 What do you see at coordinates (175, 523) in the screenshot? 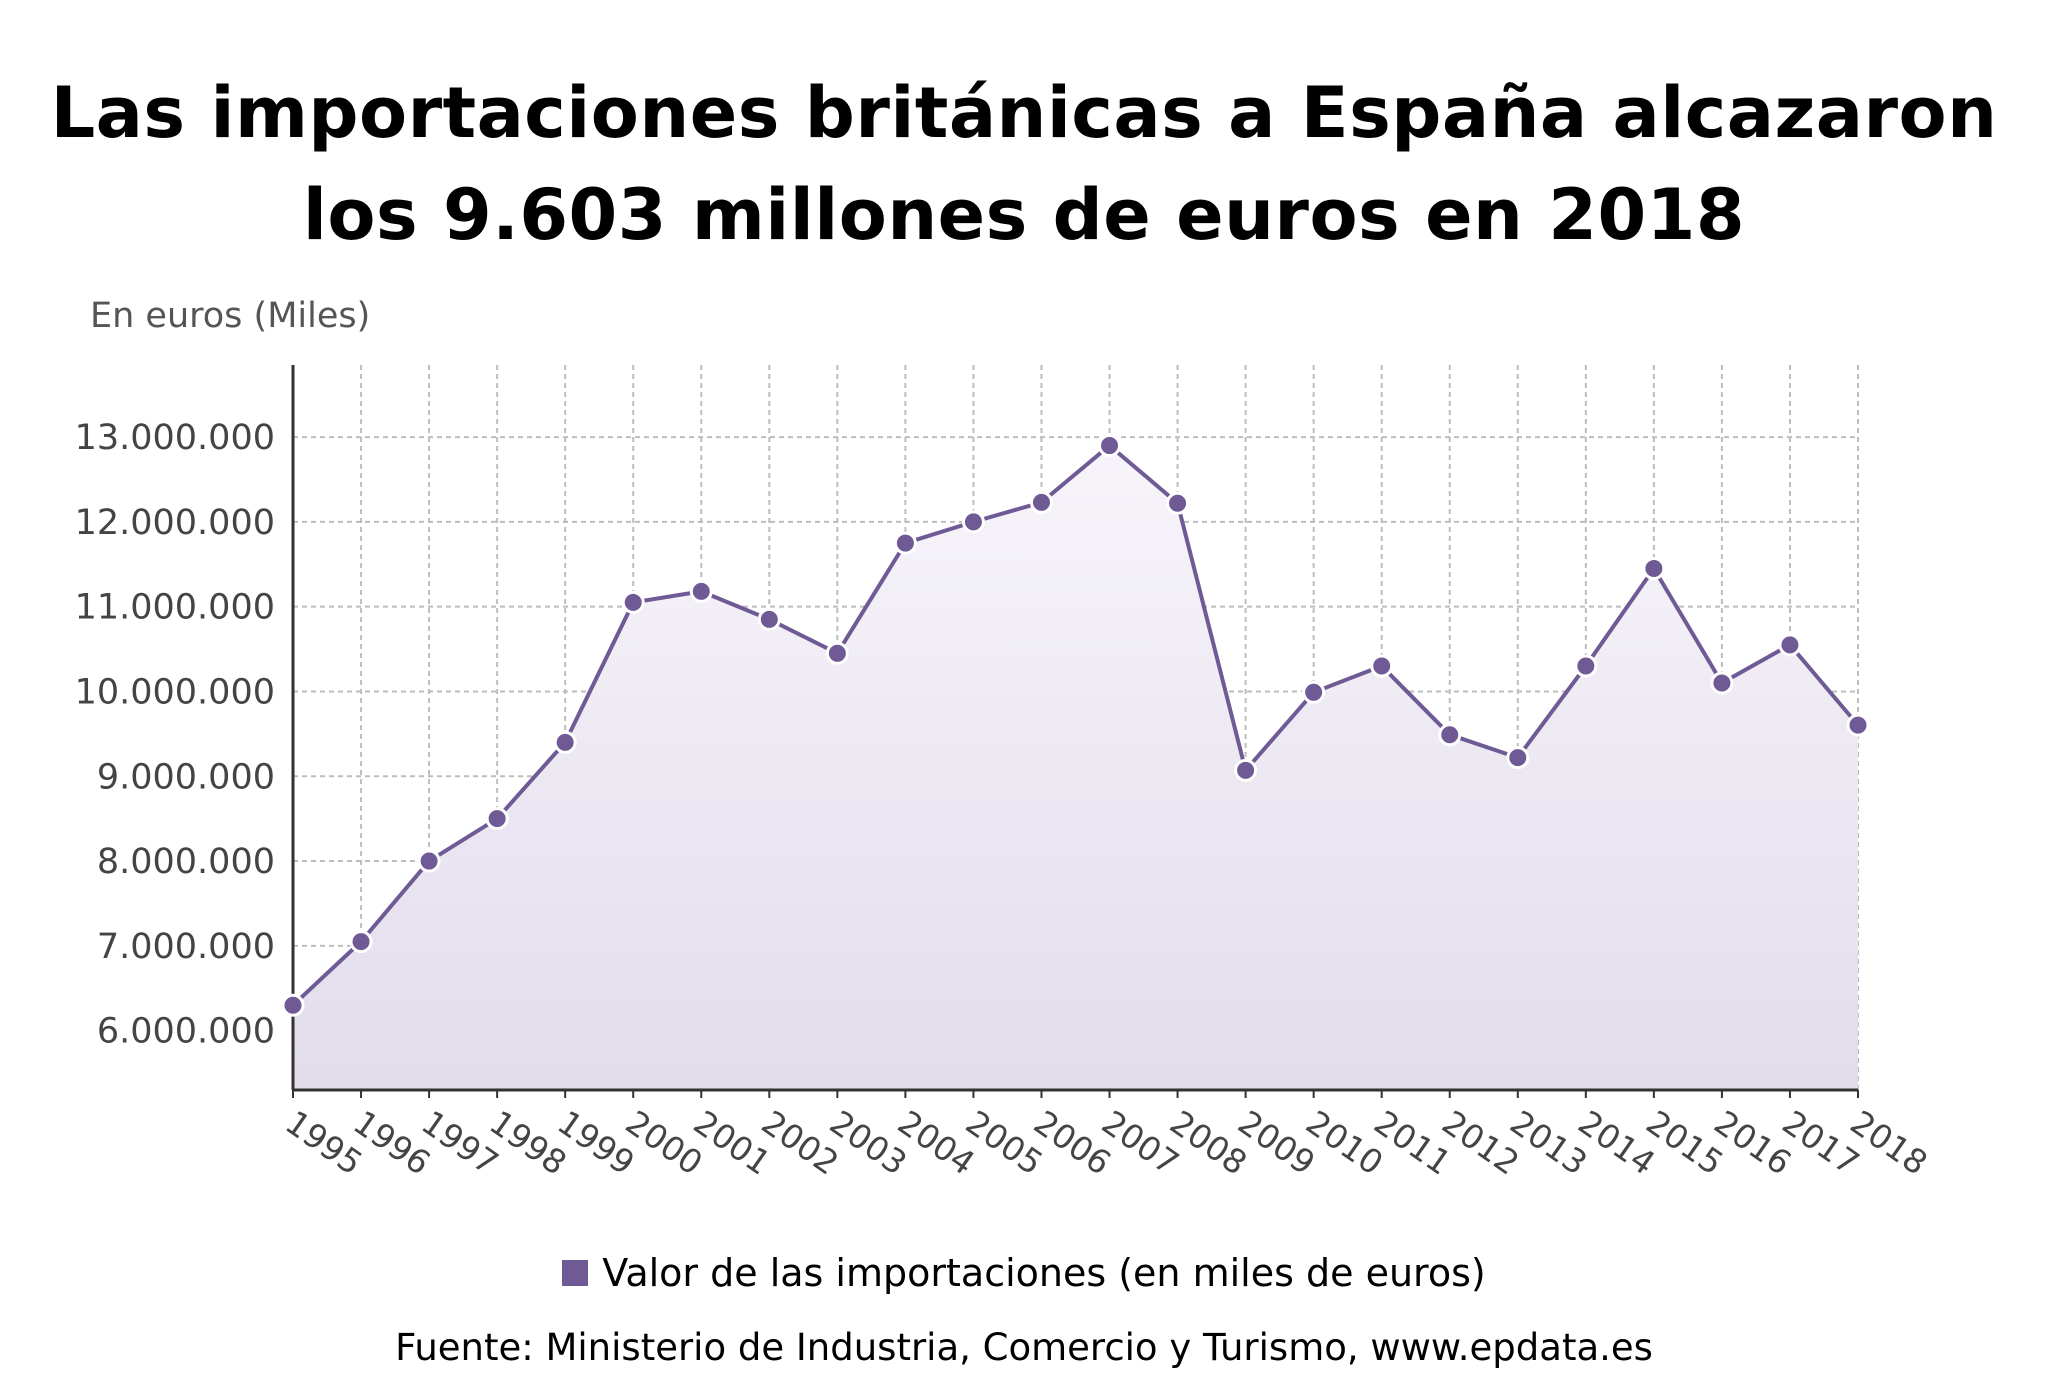
I see `y-tick-label: 12.000.000` at bounding box center [175, 523].